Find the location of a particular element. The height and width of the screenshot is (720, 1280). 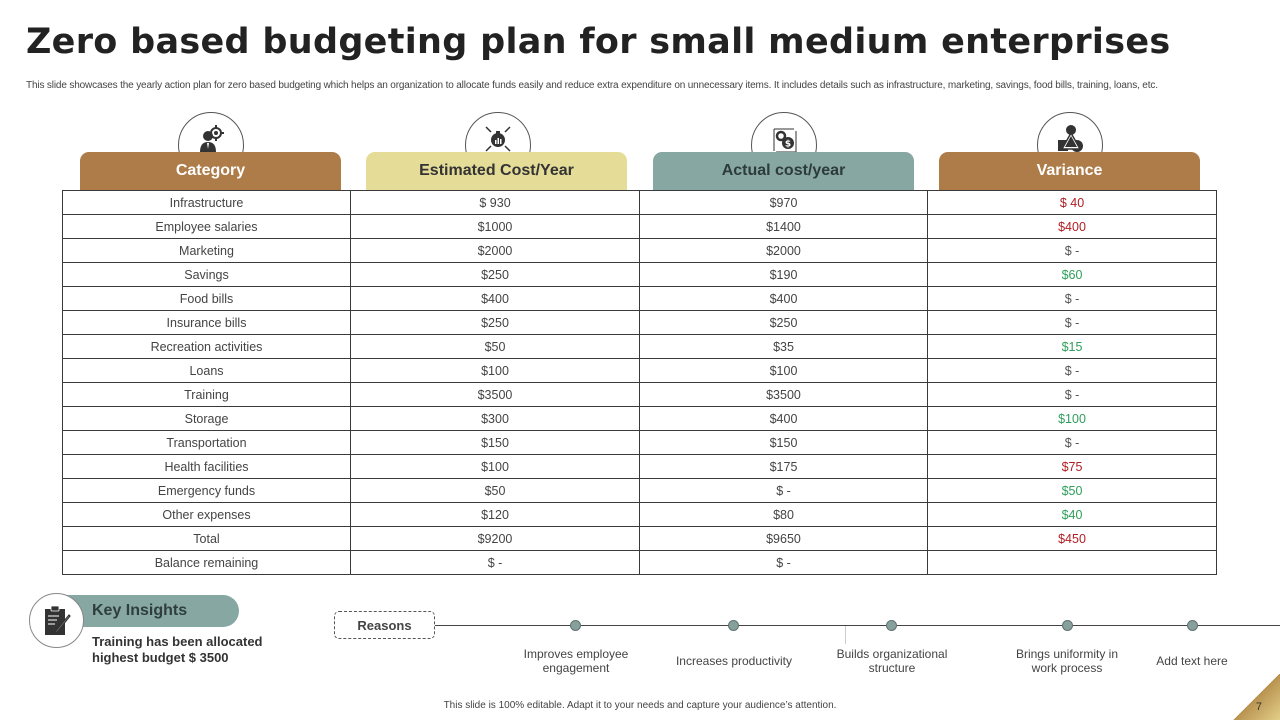

category-cell: Emergency funds is located at coordinates (206, 490).